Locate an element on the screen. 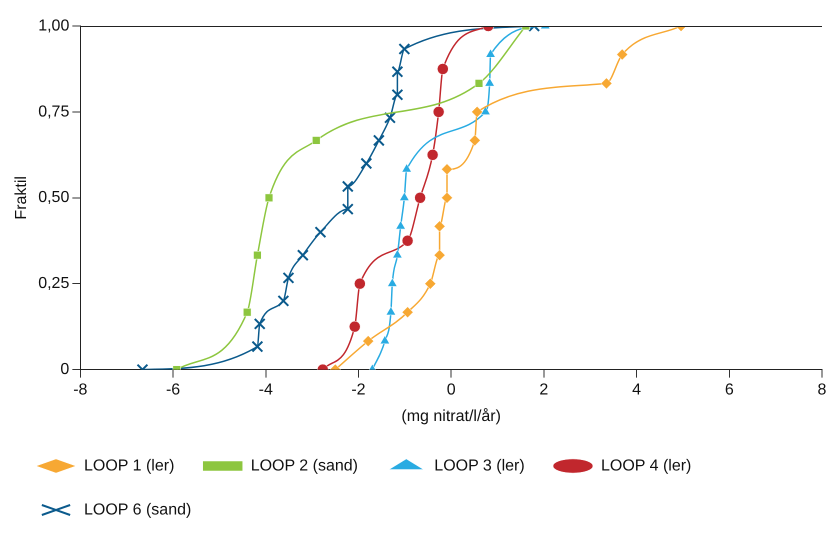 The image size is (839, 536). y-tick-label: 1,00 is located at coordinates (54, 25).